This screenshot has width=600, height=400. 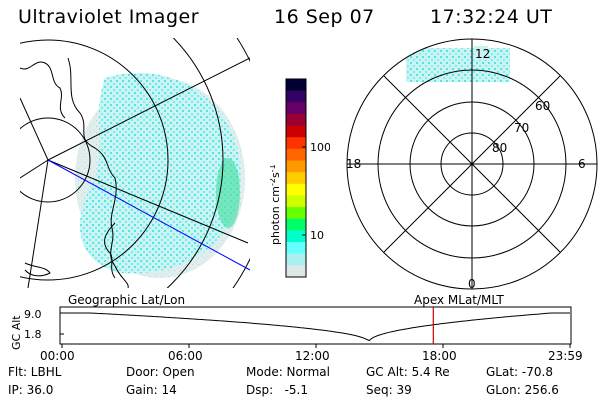 What do you see at coordinates (521, 128) in the screenshot?
I see `lat-label-70: 70` at bounding box center [521, 128].